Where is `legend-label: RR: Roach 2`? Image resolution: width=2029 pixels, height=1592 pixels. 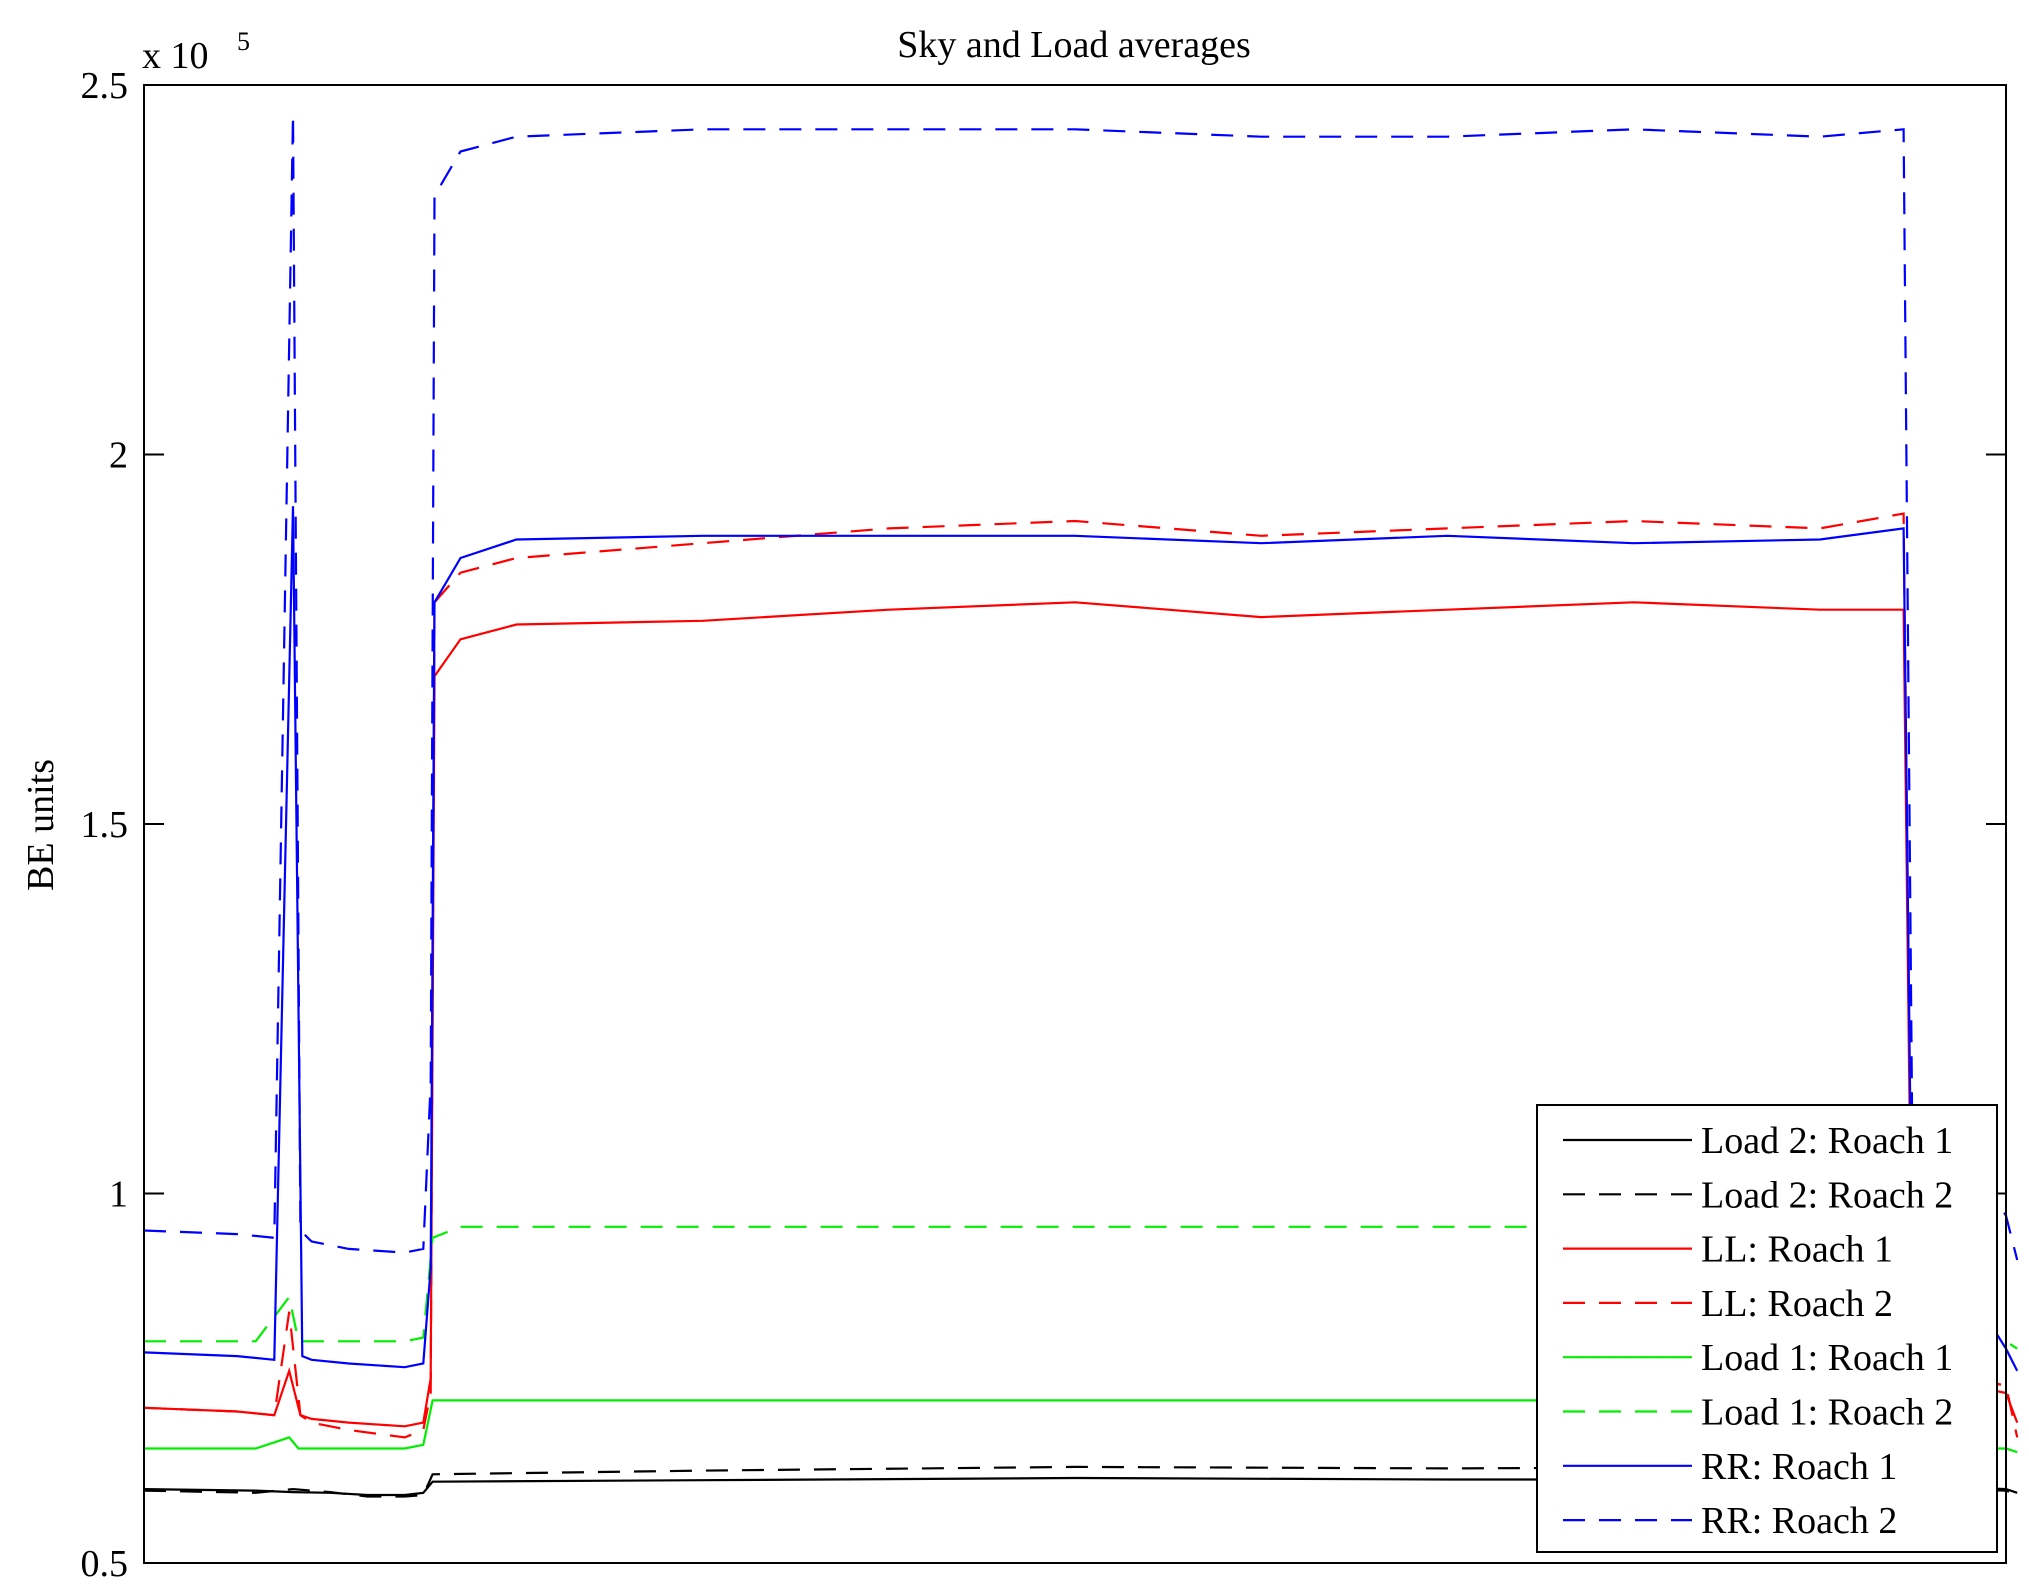 legend-label: RR: Roach 2 is located at coordinates (1799, 1521).